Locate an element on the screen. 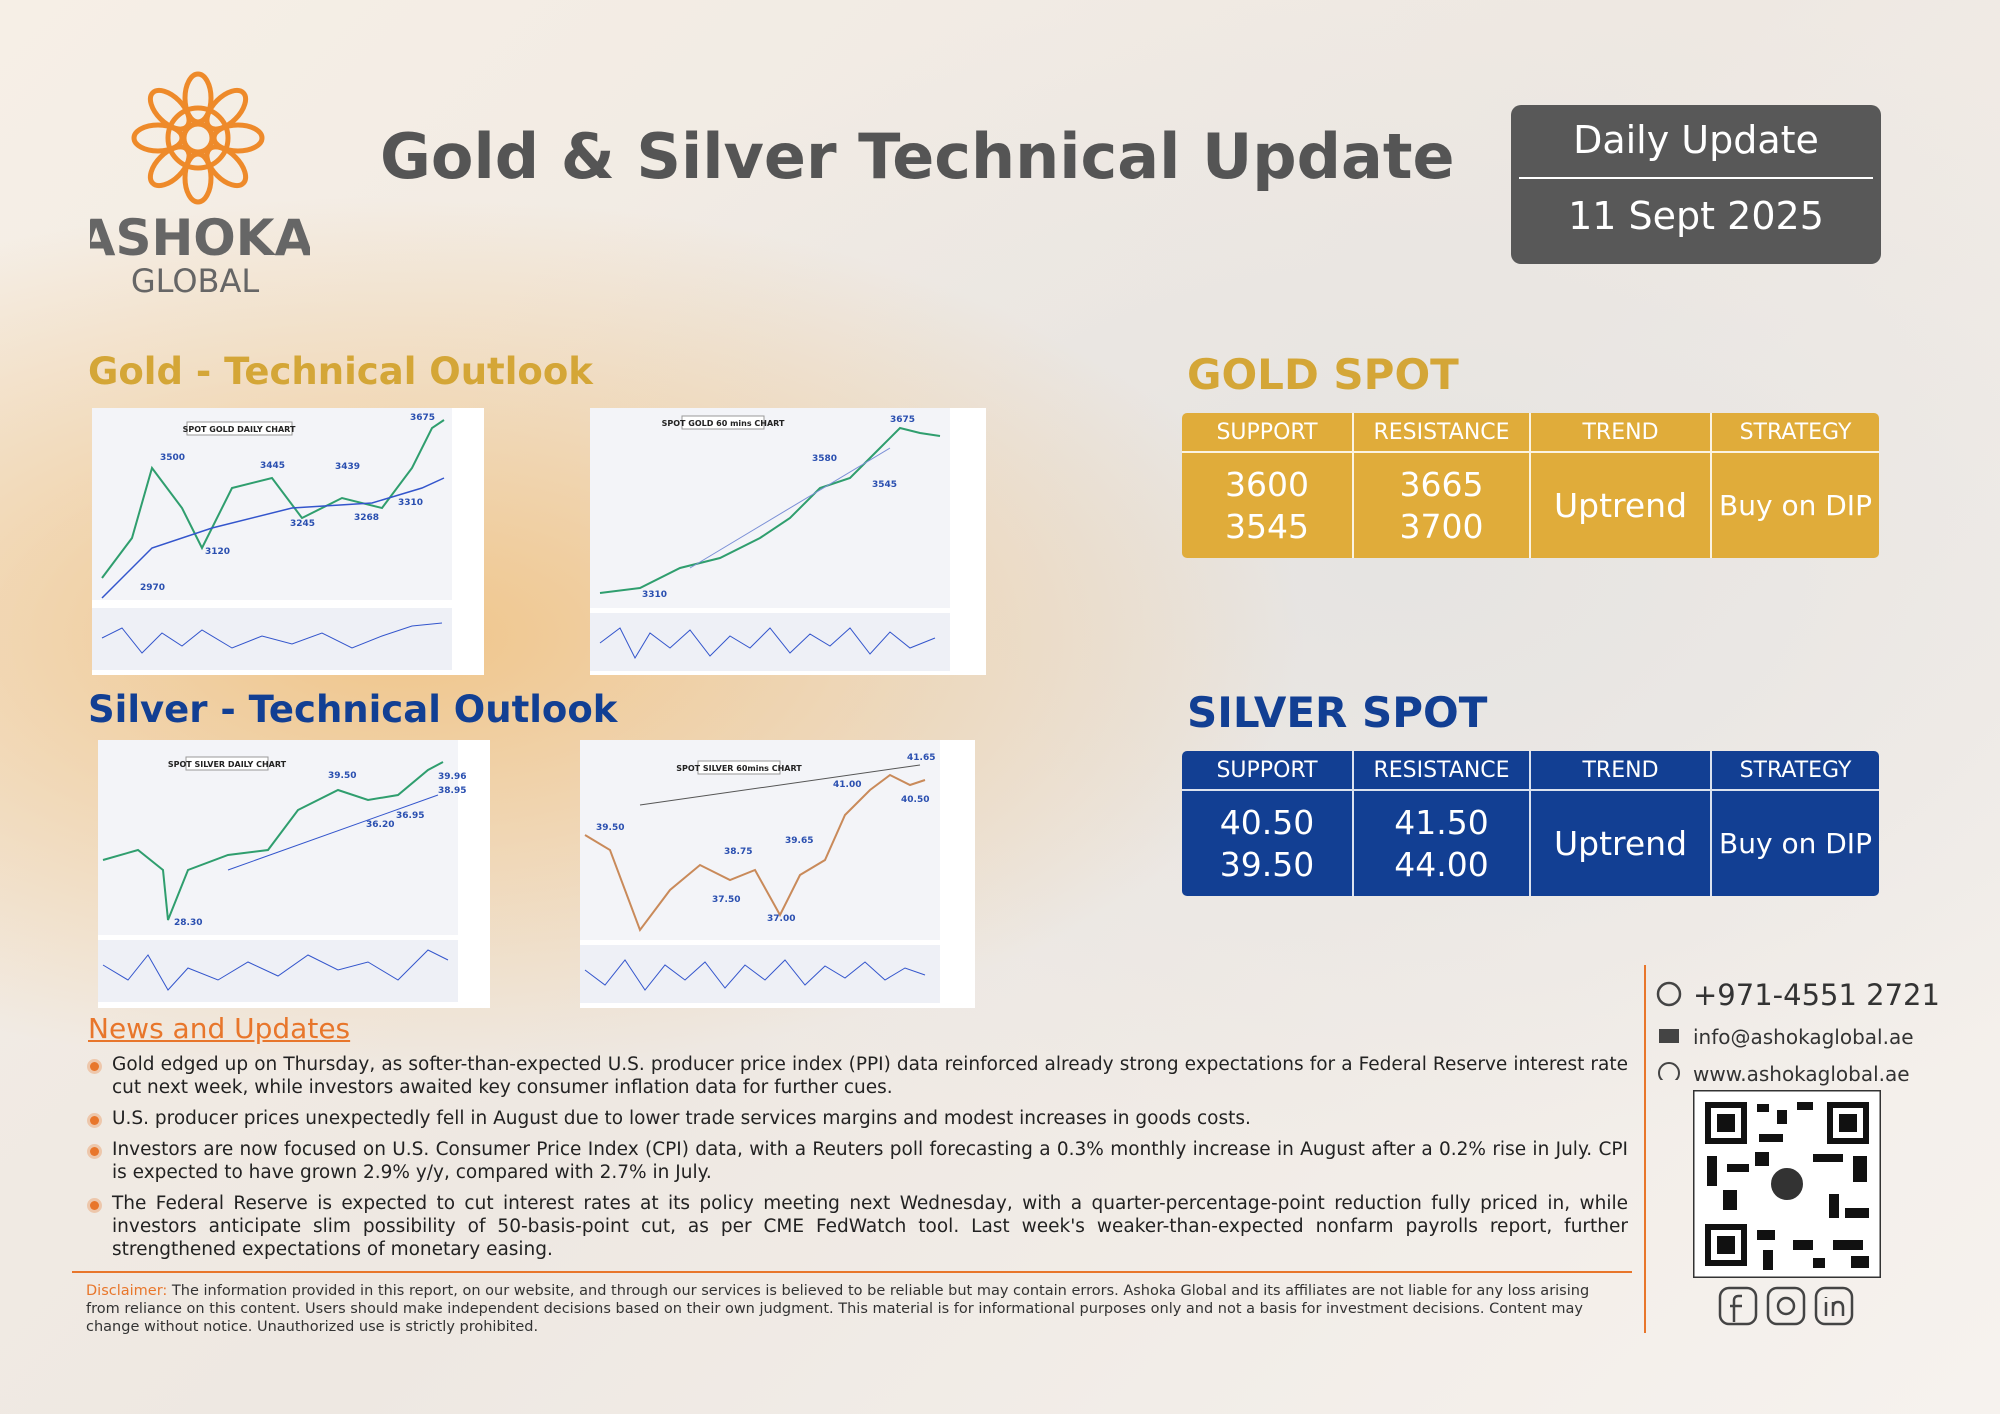 This screenshot has width=2000, height=1414. level: 39.96 is located at coordinates (452, 777).